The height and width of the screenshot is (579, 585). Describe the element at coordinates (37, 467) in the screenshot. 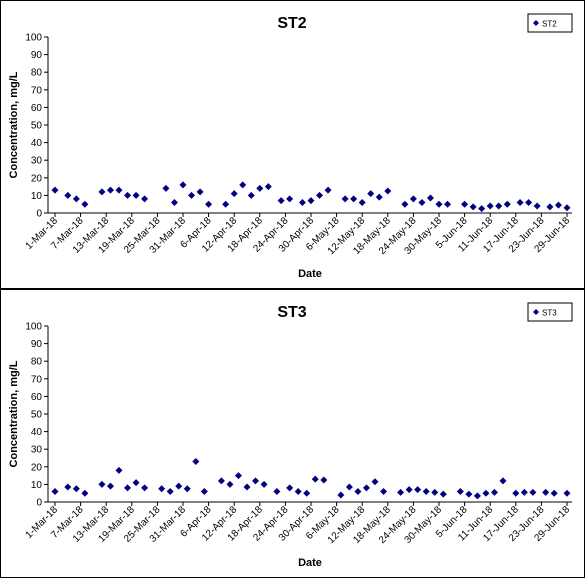

I see `y-tick-label: 20` at that location.